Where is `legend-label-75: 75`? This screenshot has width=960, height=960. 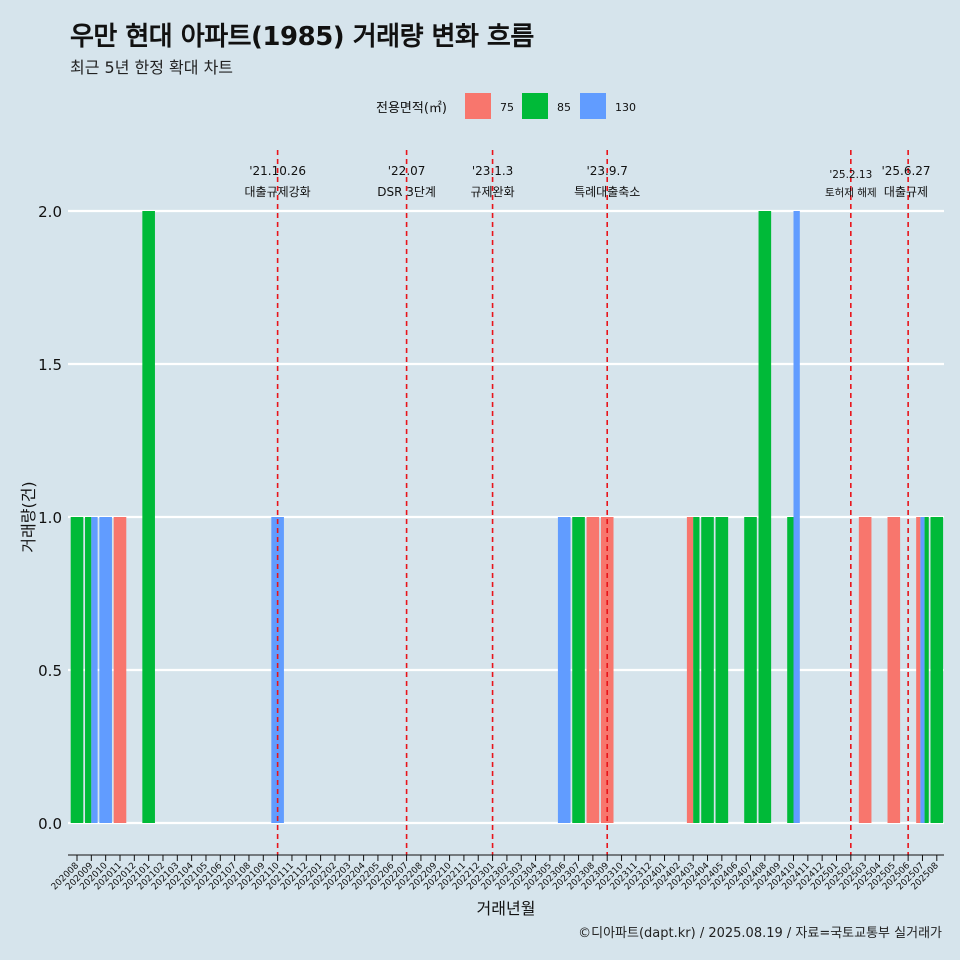
legend-label-75: 75 is located at coordinates (507, 107).